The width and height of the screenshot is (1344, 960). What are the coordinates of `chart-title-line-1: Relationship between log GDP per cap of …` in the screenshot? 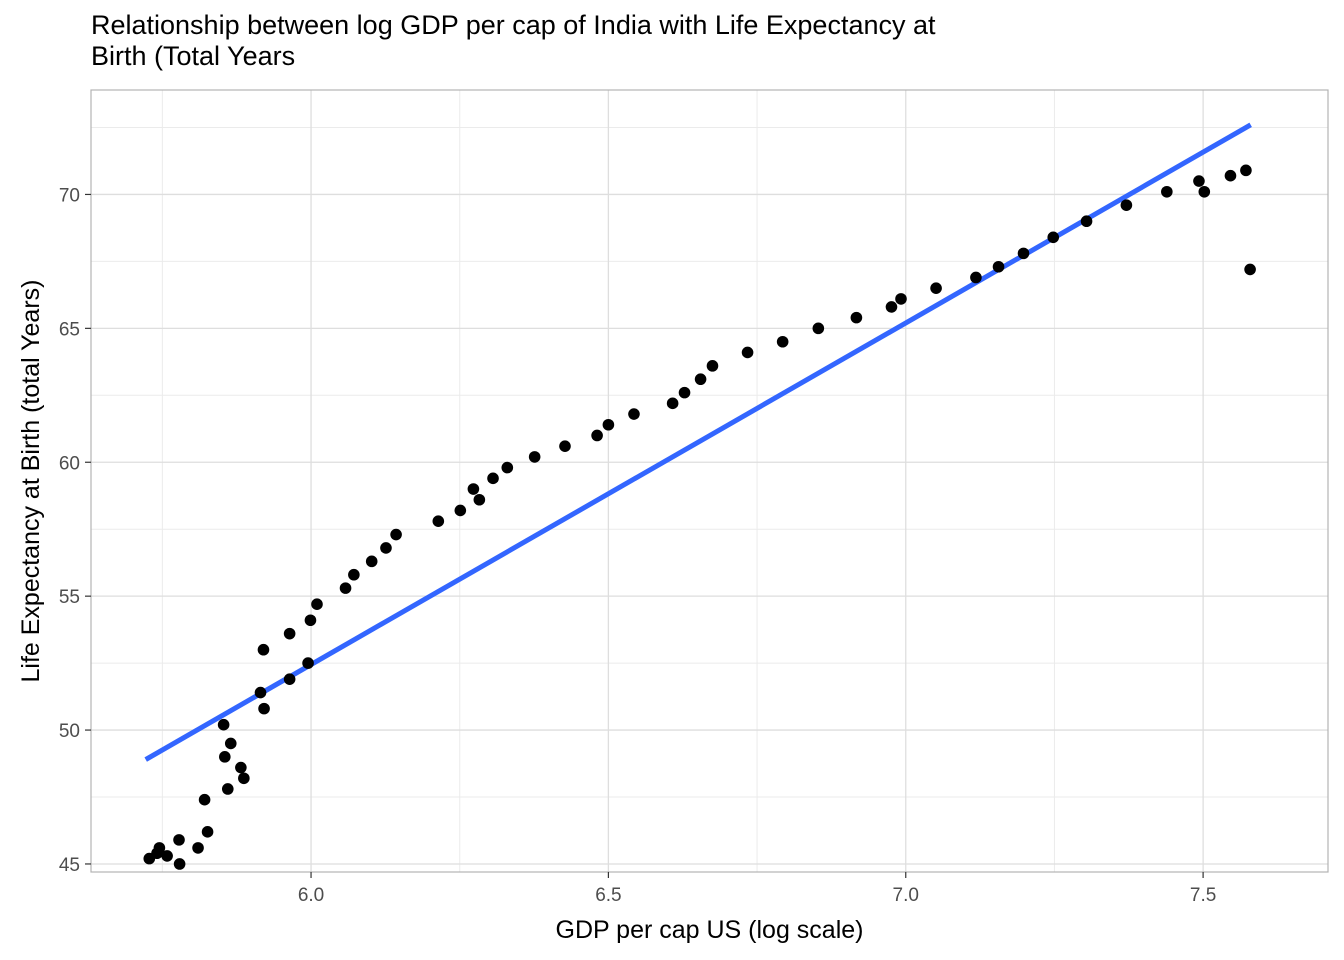 It's located at (513, 25).